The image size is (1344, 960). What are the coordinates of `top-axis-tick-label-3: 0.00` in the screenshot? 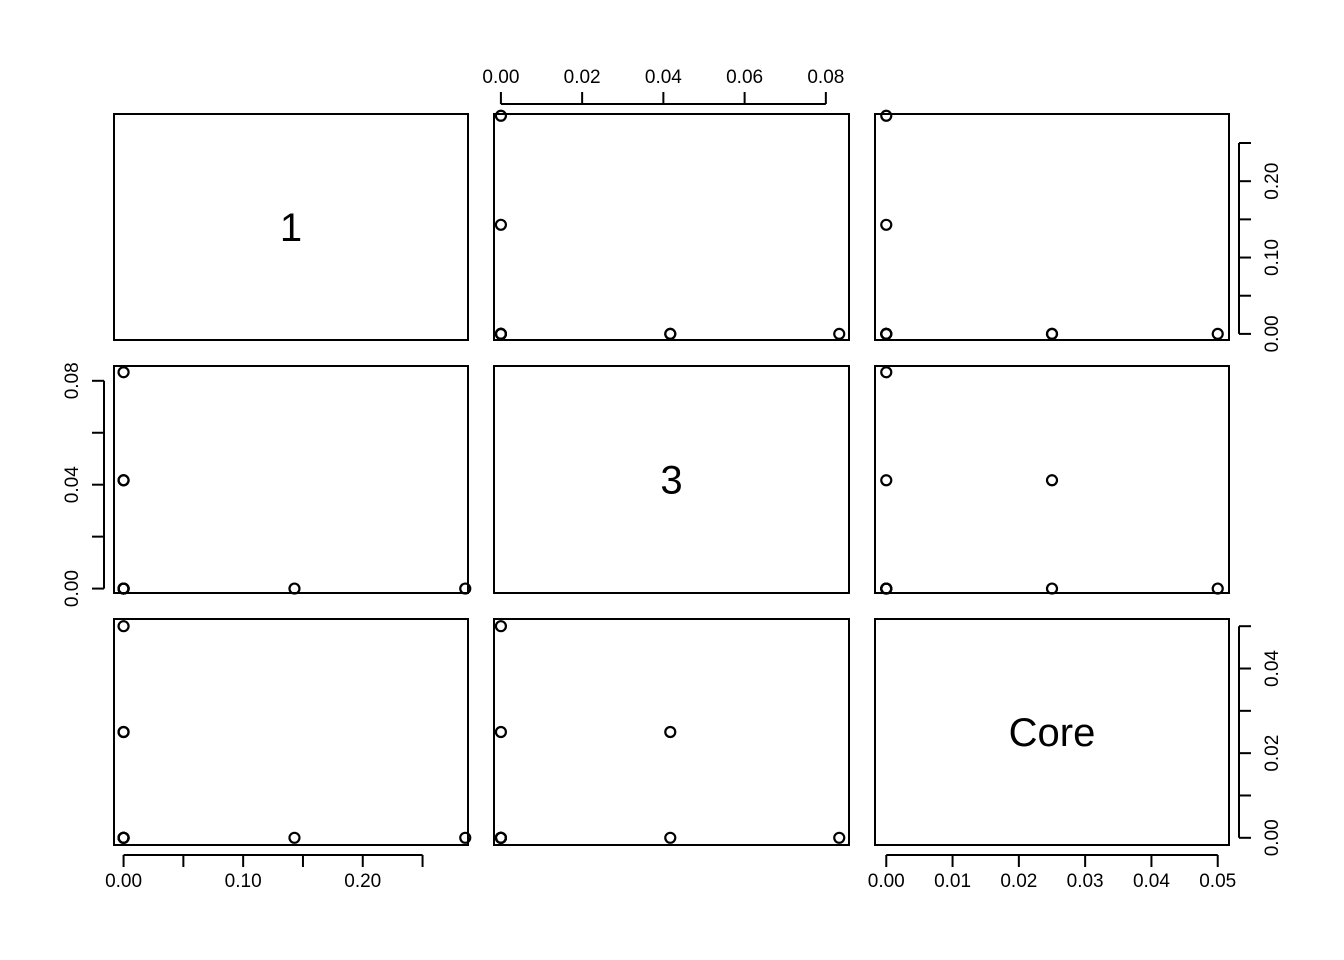 It's located at (500, 77).